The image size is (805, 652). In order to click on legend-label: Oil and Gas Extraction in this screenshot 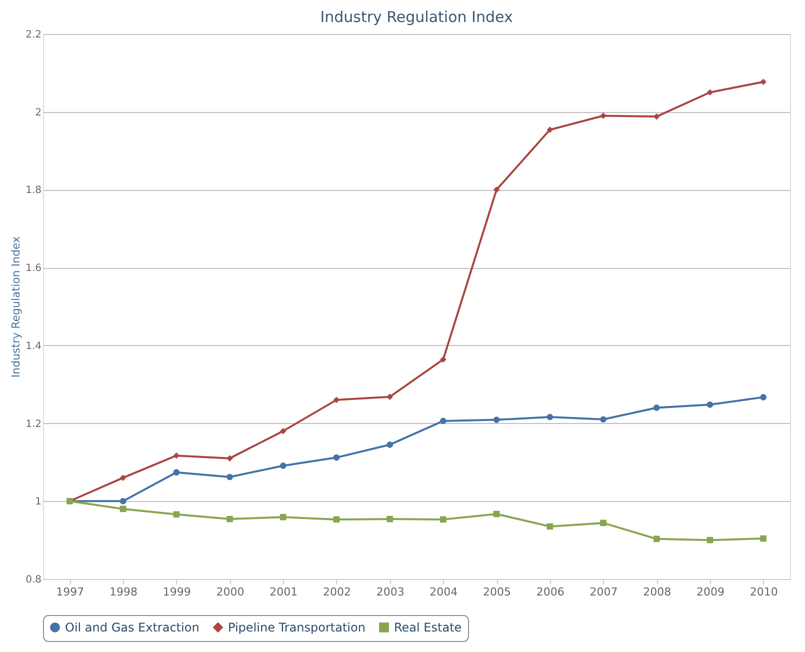, I will do `click(132, 627)`.